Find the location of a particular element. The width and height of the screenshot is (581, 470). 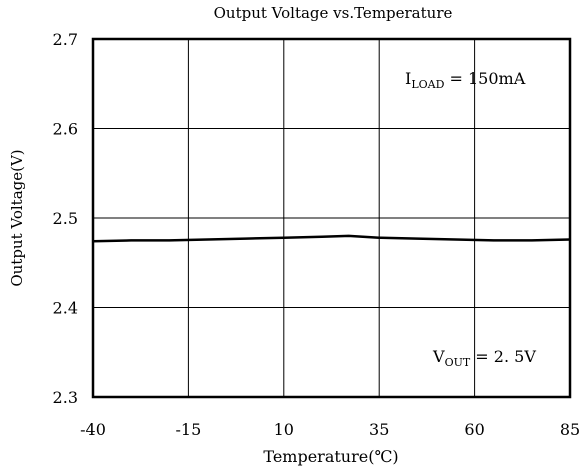

annotation-load-current-base: I is located at coordinates (408, 78).